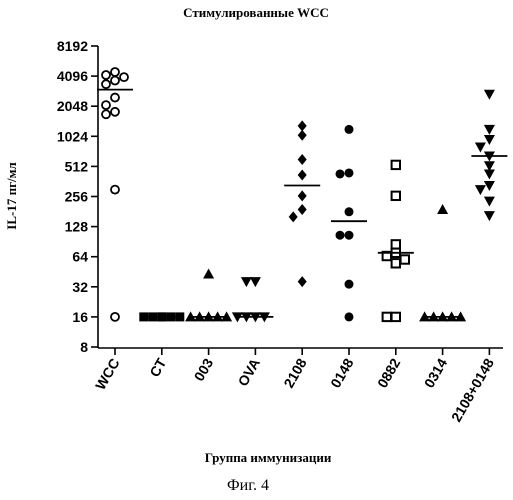  What do you see at coordinates (295, 372) in the screenshot?
I see `x-tick-label-2108: 2108` at bounding box center [295, 372].